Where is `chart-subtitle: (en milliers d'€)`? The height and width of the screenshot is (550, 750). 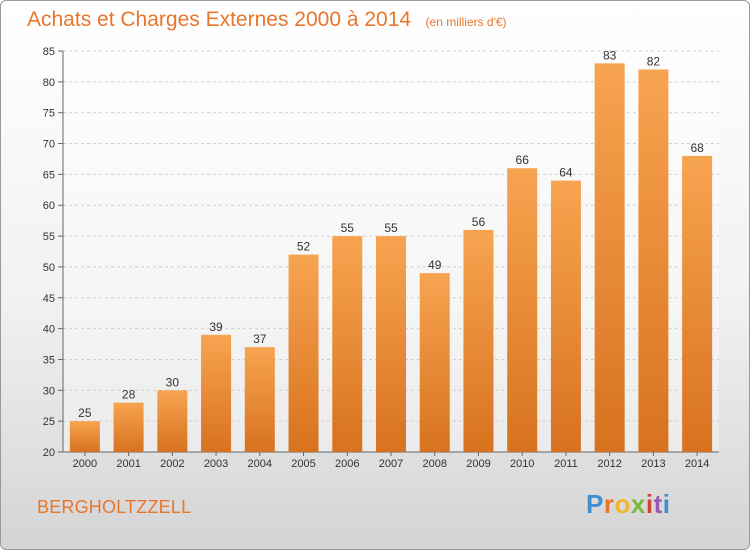
chart-subtitle: (en milliers d'€) is located at coordinates (466, 22).